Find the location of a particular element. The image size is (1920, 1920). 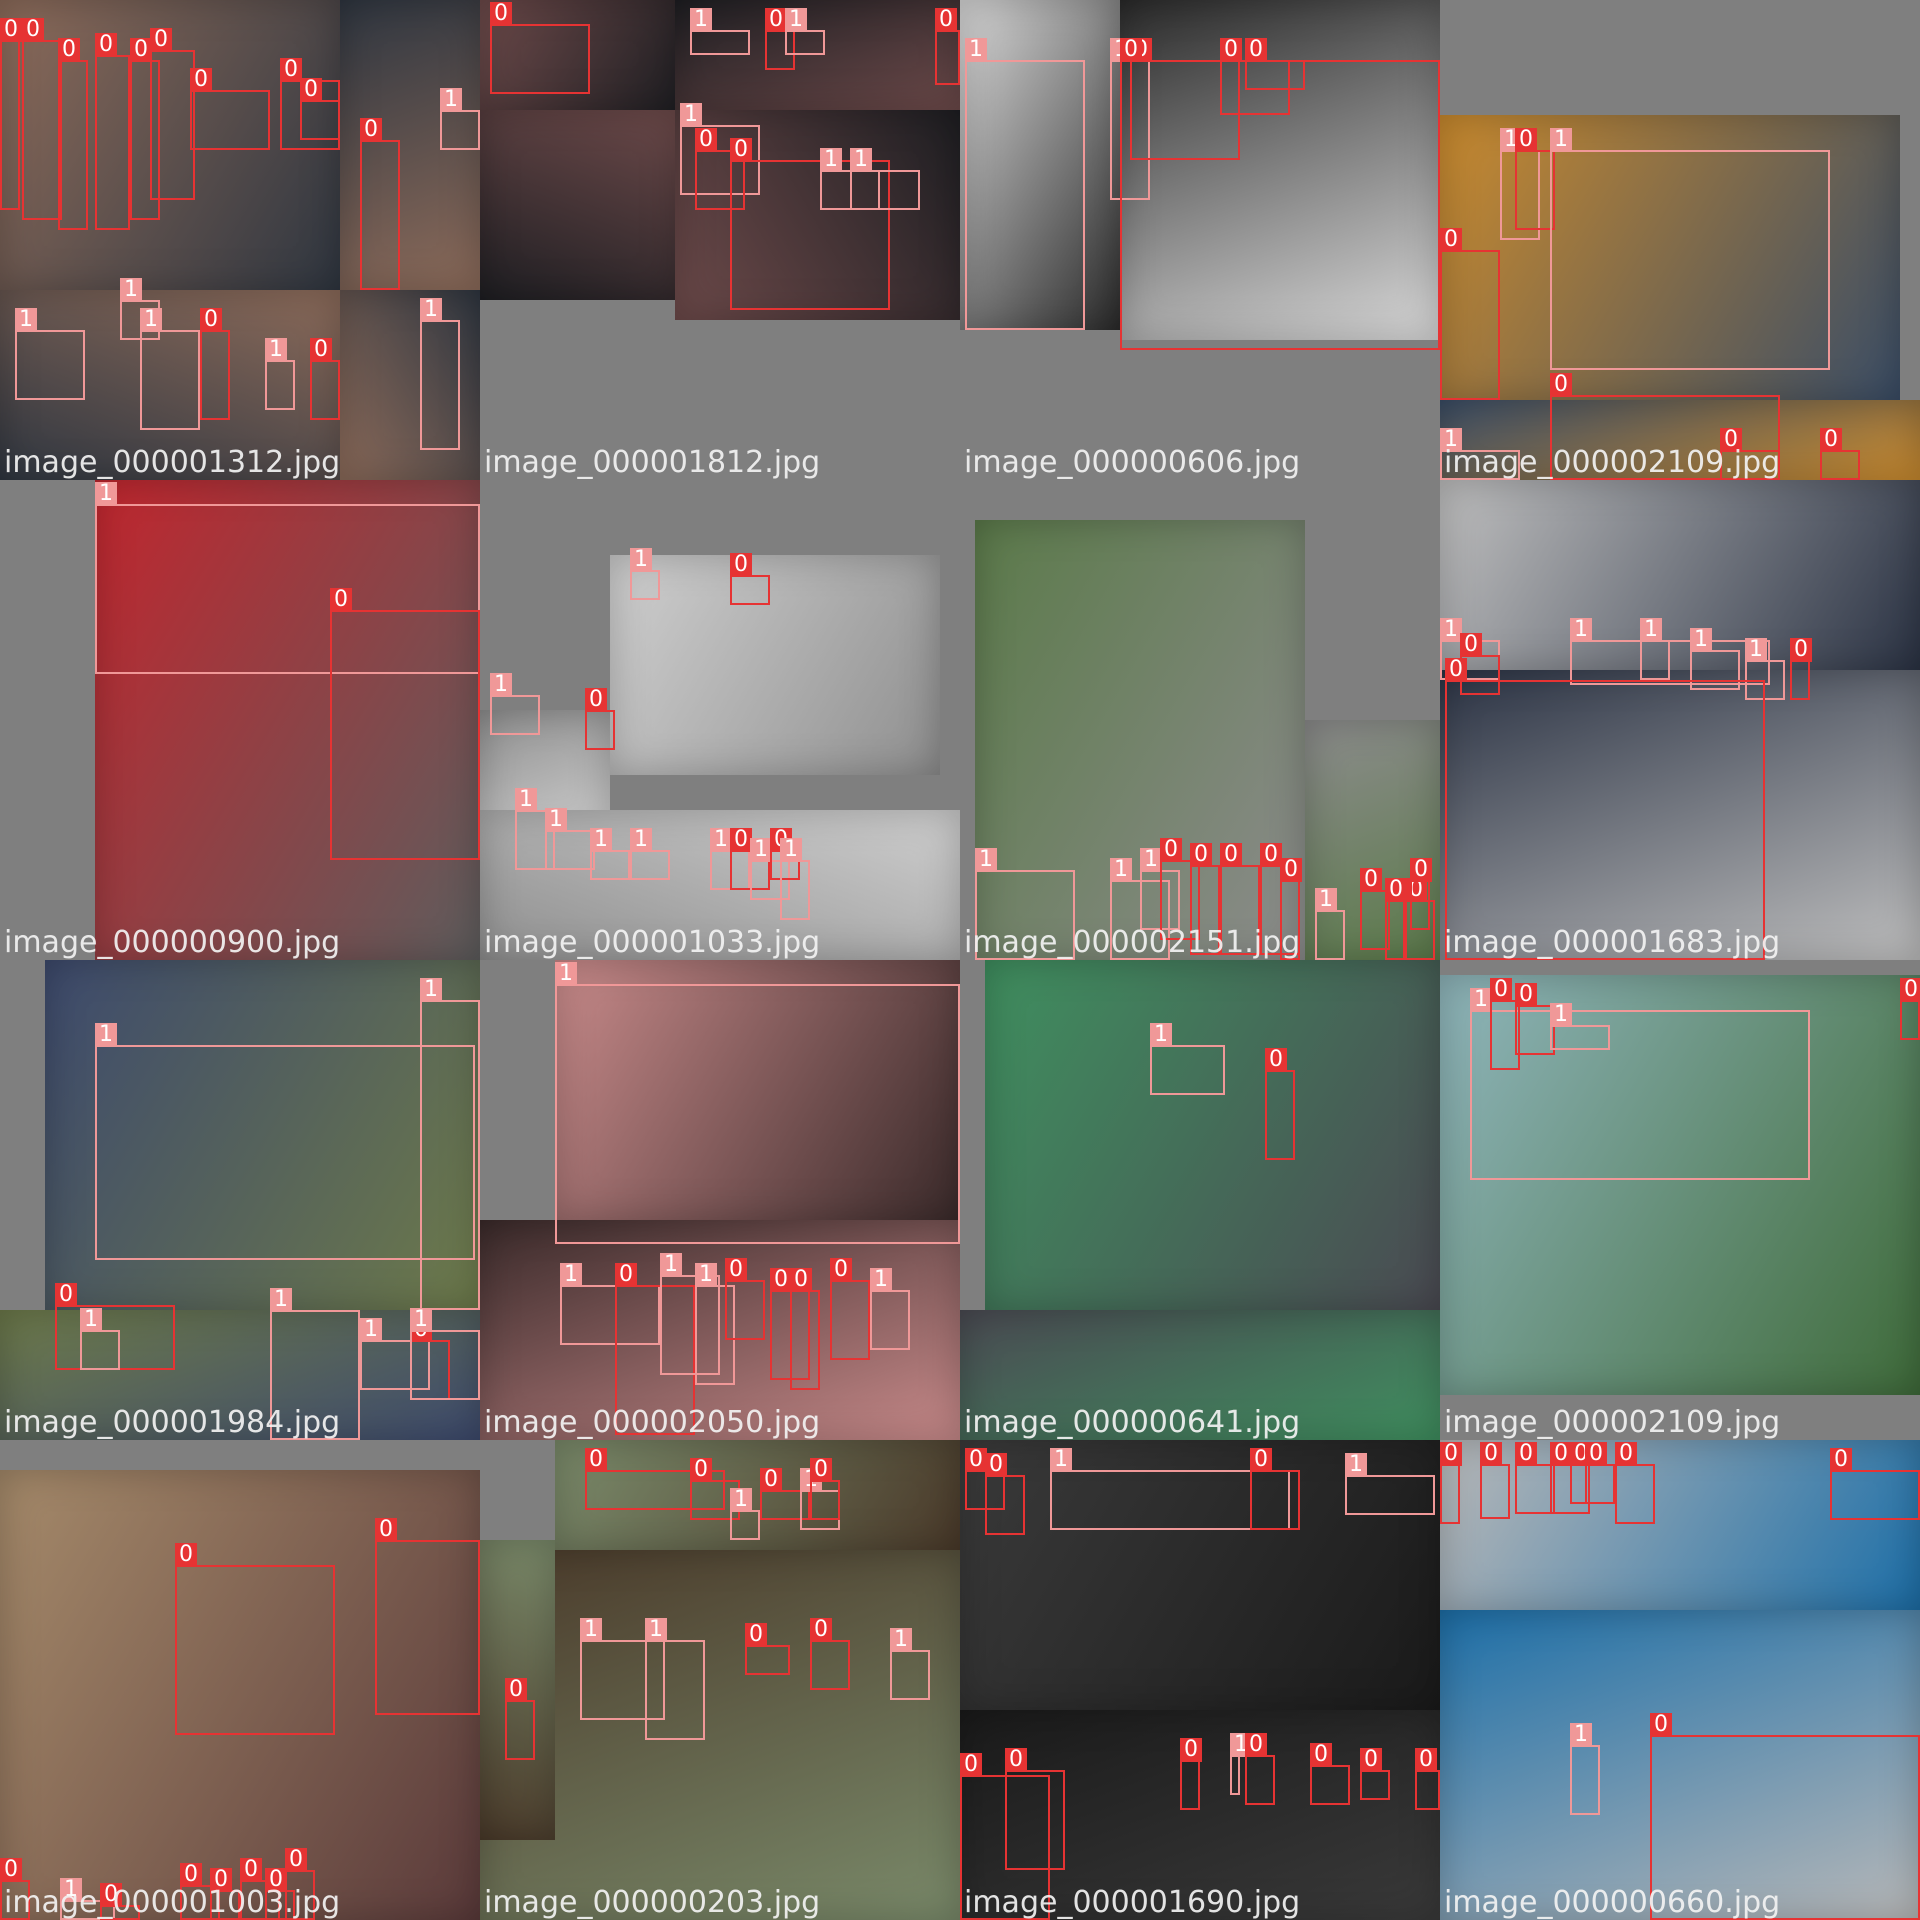

mosaic-tile: 0 1 0 1 0 1 0 0 1 1 image_000001812.jpg is located at coordinates (720, 240).